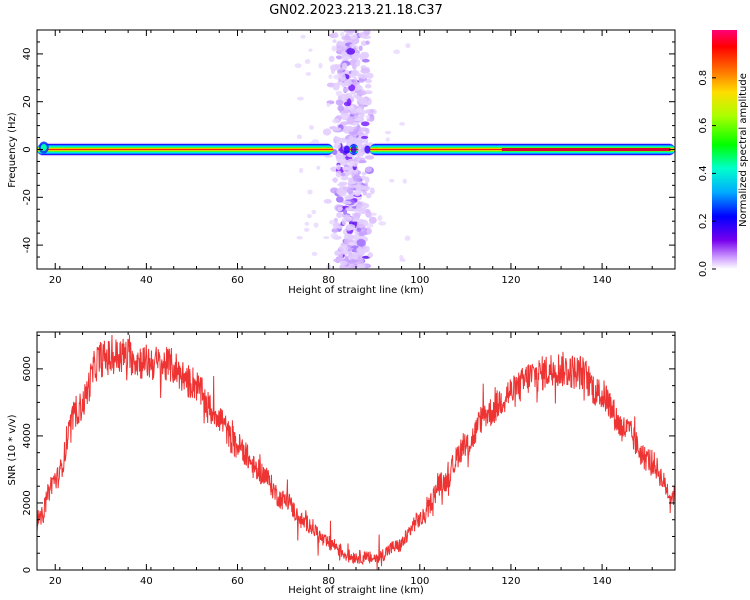 The width and height of the screenshot is (750, 600). What do you see at coordinates (707, 173) in the screenshot?
I see `colorbar-ticks: 0.0 0.2 0.4 0.6 0.8` at bounding box center [707, 173].